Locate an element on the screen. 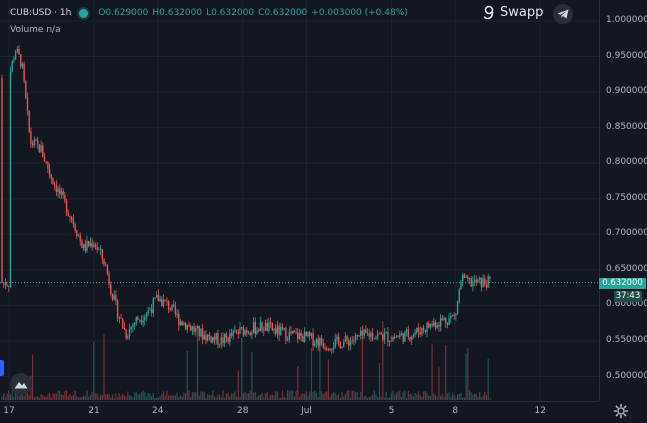  tradingview-logo-icon is located at coordinates (21, 385).